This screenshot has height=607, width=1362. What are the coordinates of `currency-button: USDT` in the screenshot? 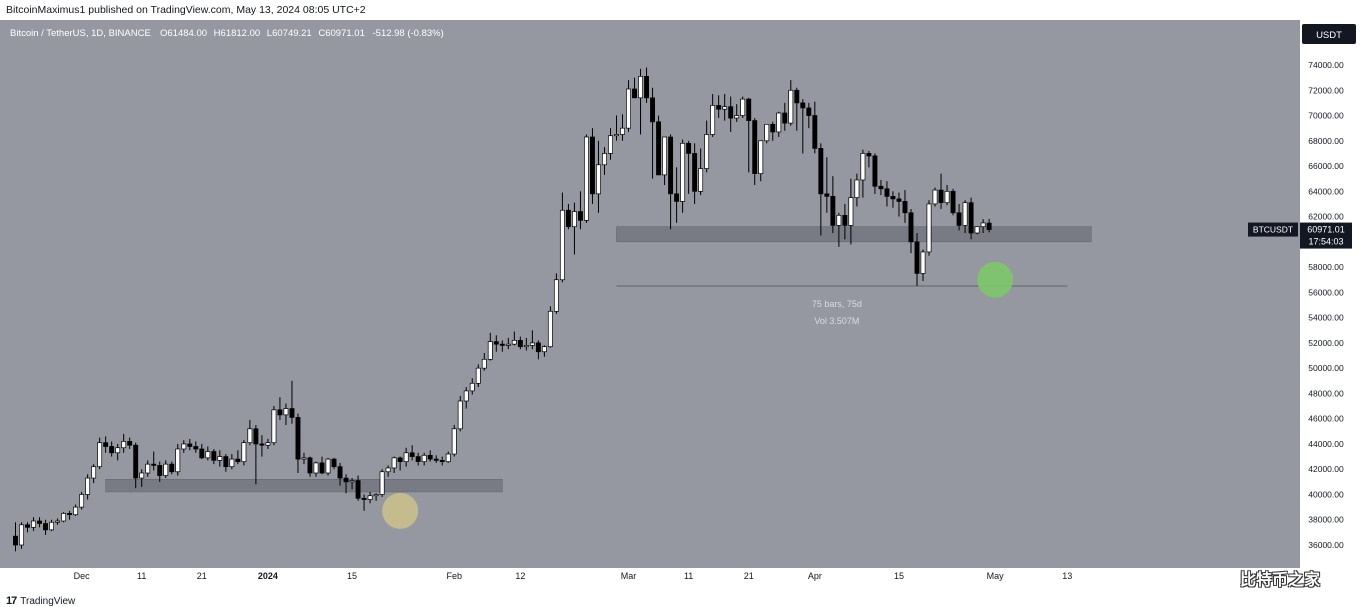 It's located at (1329, 34).